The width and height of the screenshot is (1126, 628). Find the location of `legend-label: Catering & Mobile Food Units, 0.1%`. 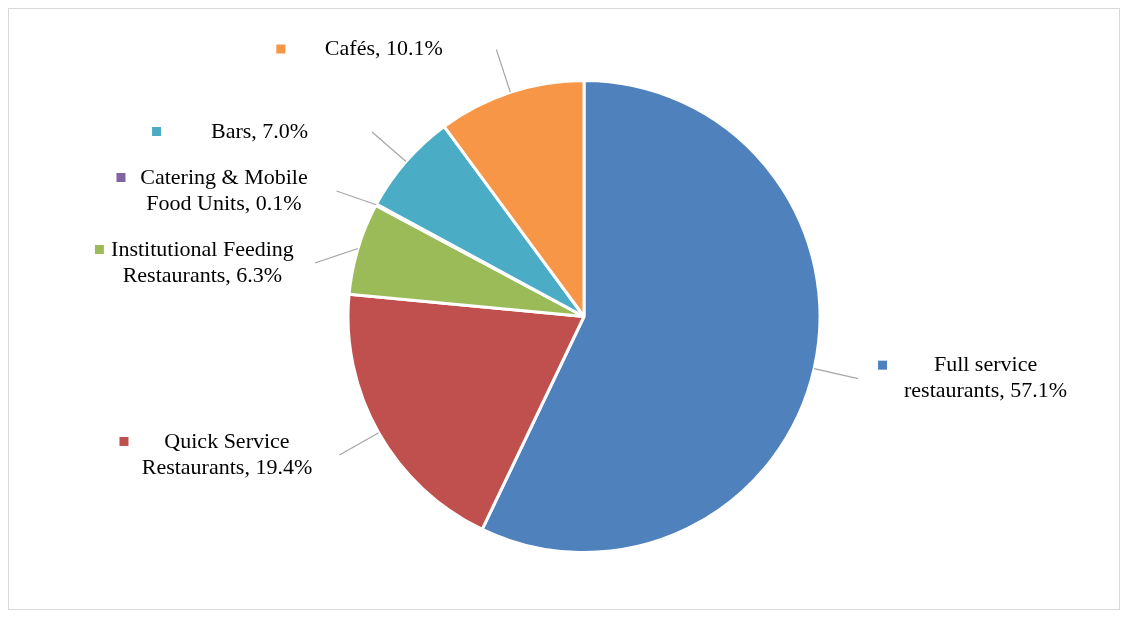

legend-label: Catering & Mobile Food Units, 0.1% is located at coordinates (224, 189).